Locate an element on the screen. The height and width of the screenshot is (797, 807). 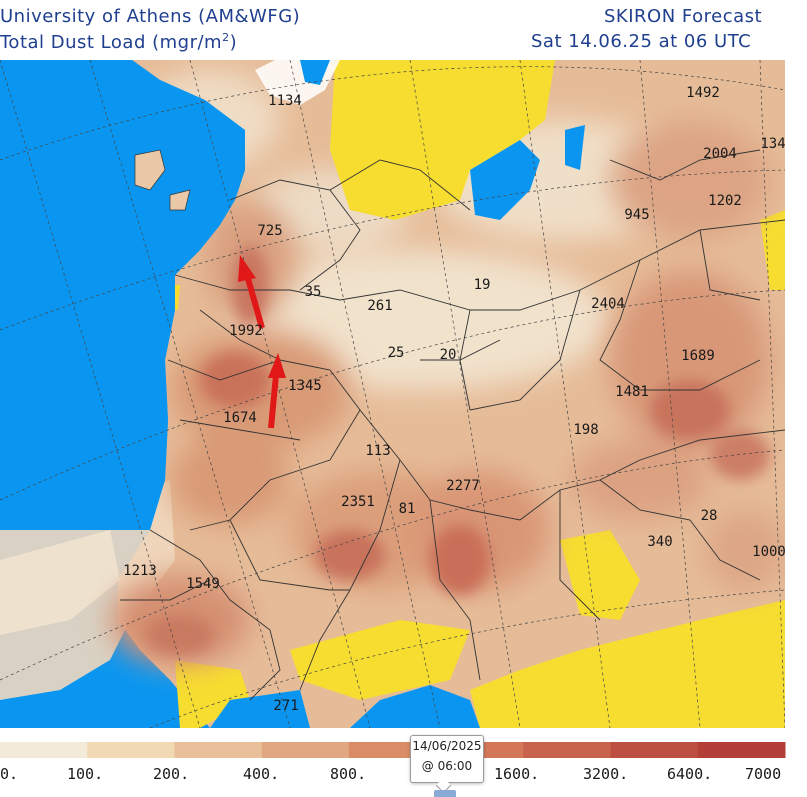
map-value-label: 2277 is located at coordinates (463, 486).